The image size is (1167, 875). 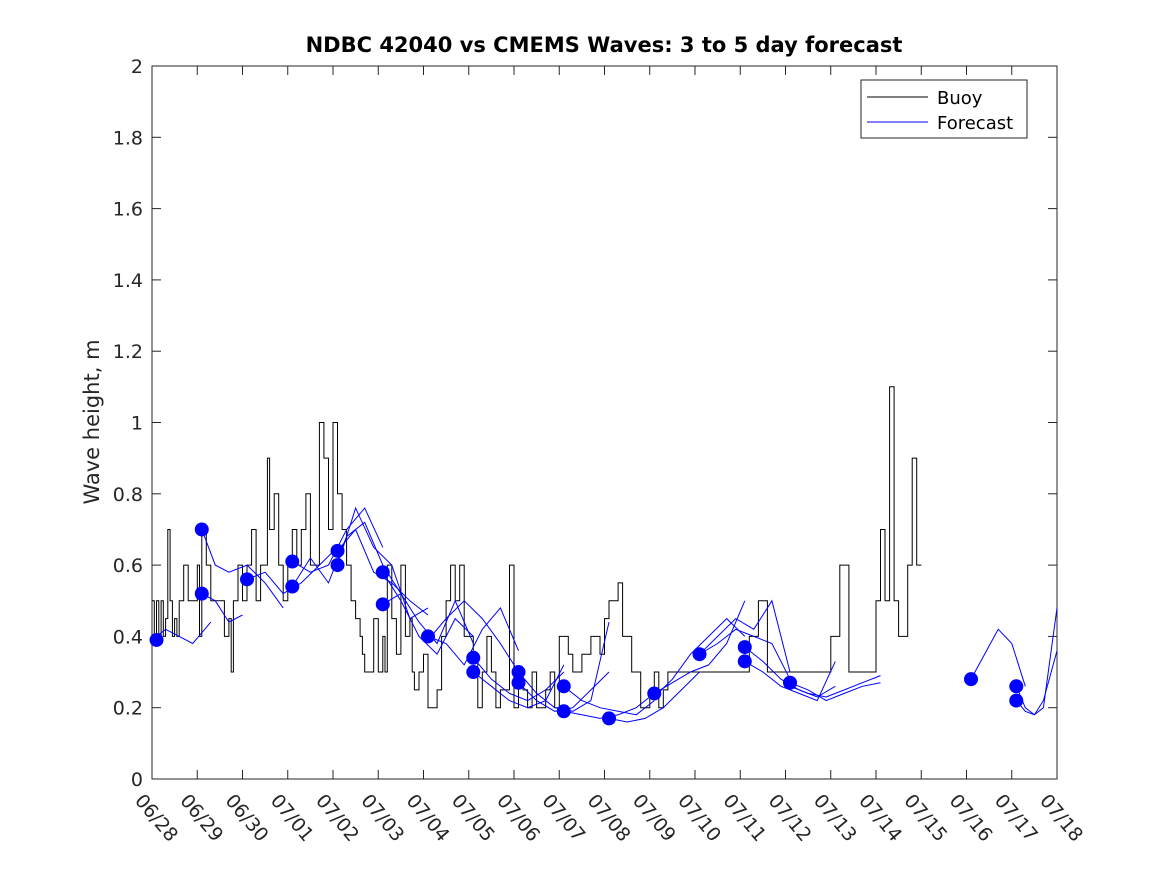 What do you see at coordinates (137, 780) in the screenshot?
I see `y-tick-label: 0` at bounding box center [137, 780].